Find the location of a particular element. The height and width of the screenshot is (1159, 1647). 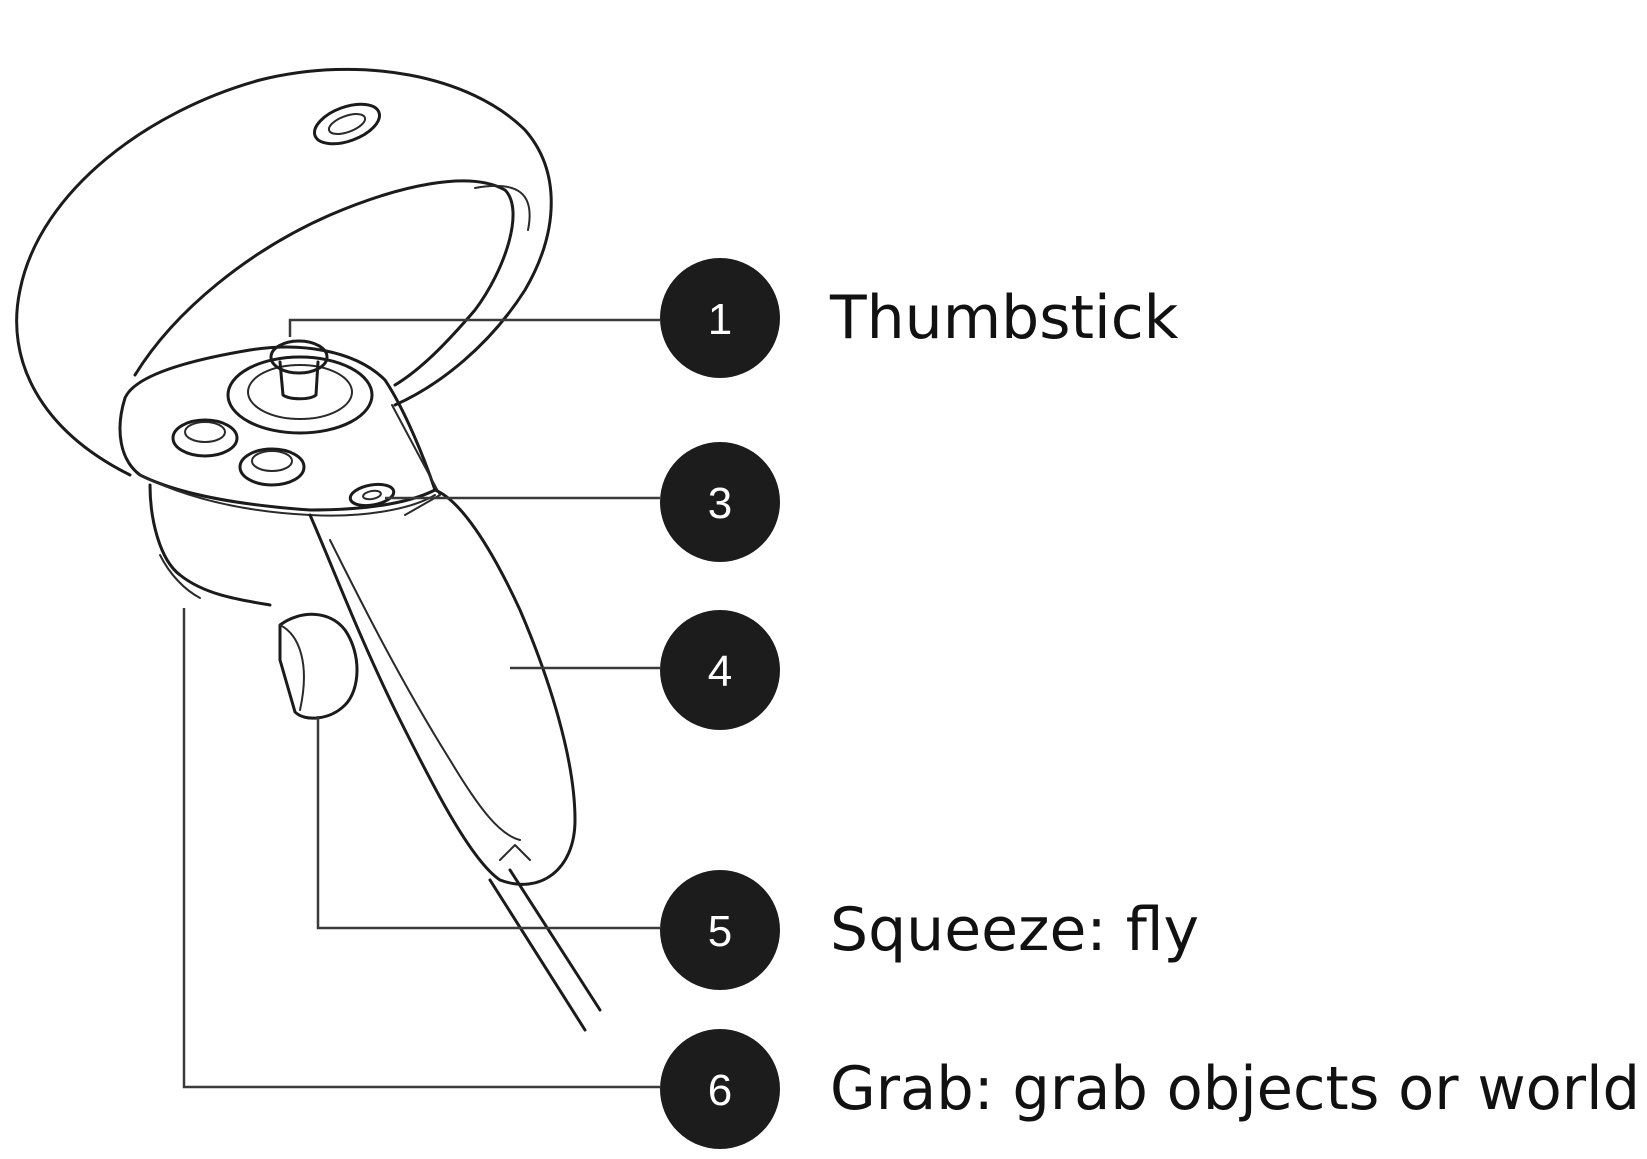

thumbstick-stem-icon is located at coordinates (299, 380).